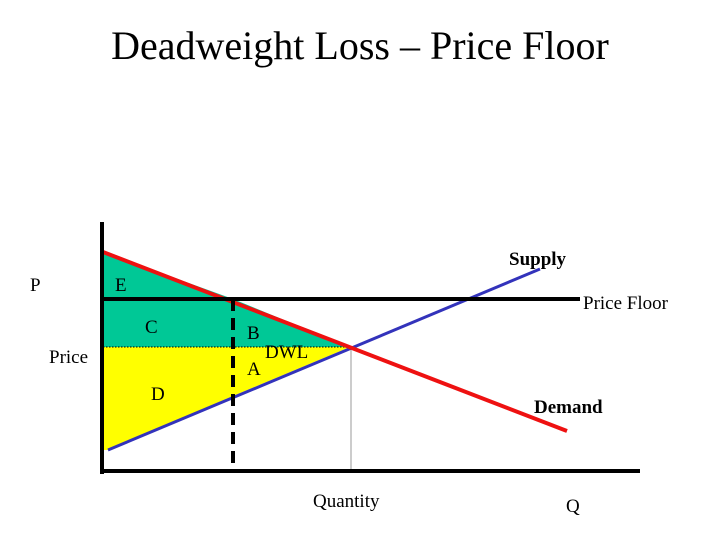 The image size is (720, 540). What do you see at coordinates (68, 357) in the screenshot?
I see `price-label: Price` at bounding box center [68, 357].